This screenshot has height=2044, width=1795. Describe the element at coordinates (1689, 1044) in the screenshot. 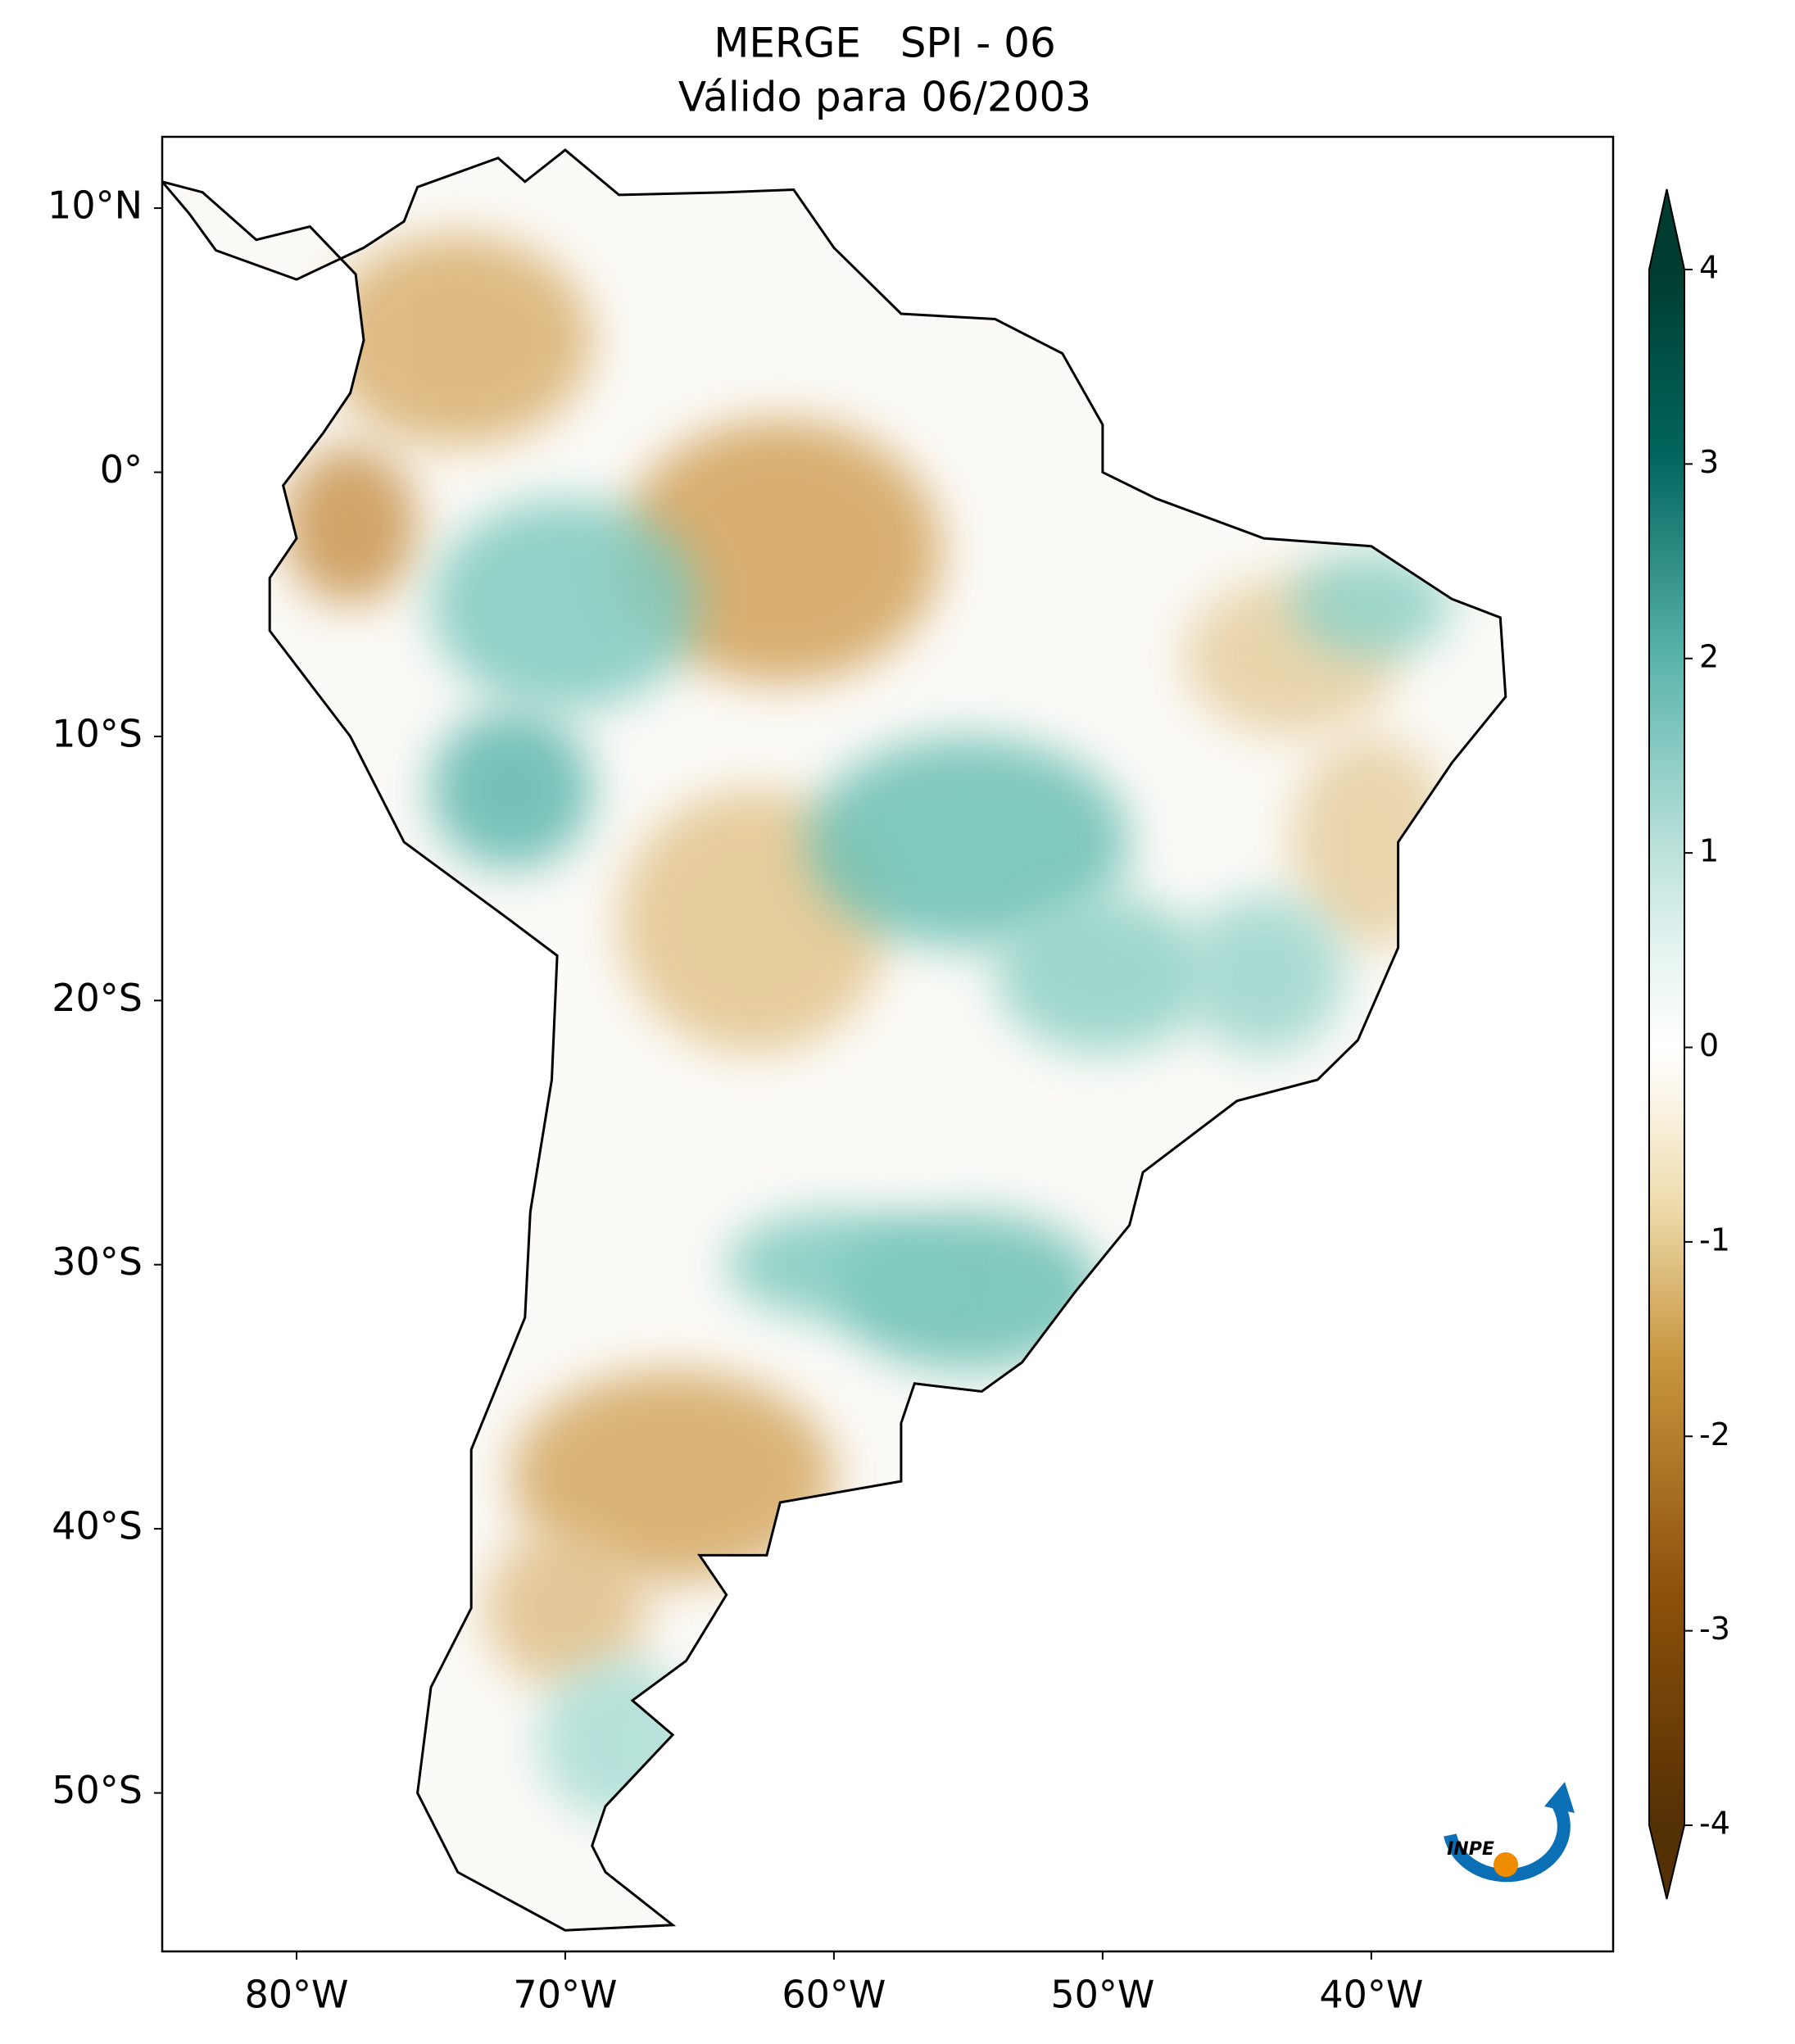

I see `colorbar: 4 3 2 1 0 -1 -2 -3 -4` at that location.